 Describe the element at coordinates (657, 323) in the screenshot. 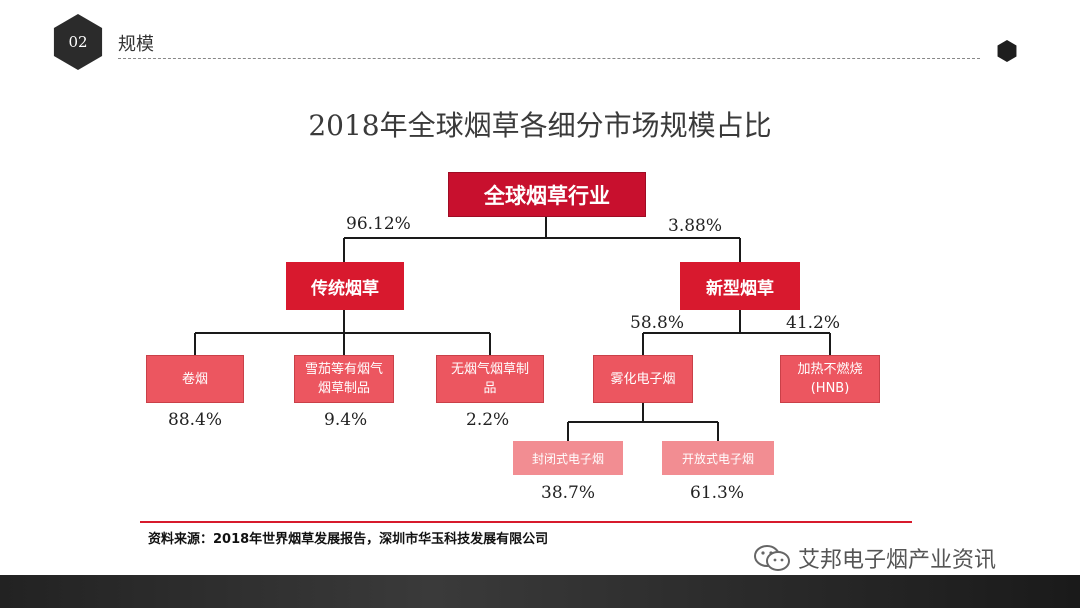

I see `share-vapor: 58.8%` at that location.